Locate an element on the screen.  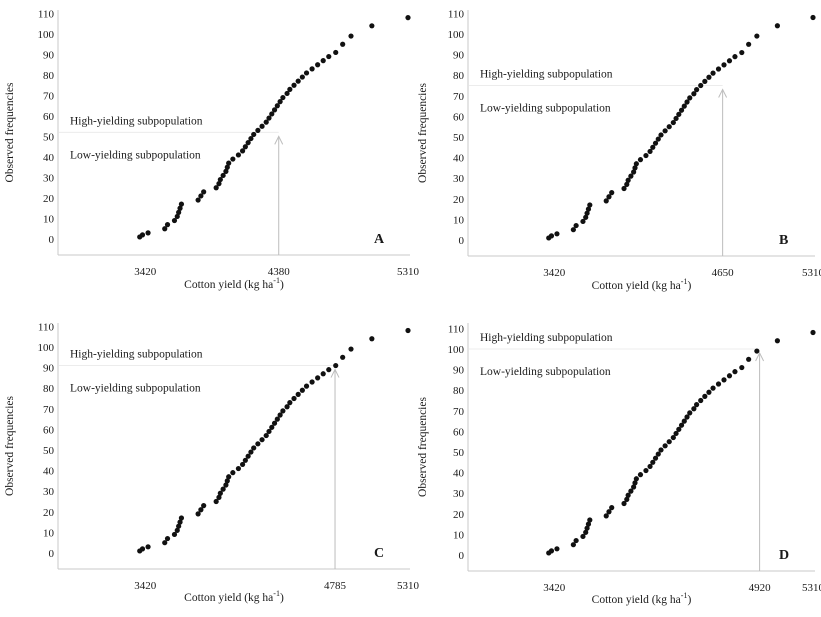
y-tick-label: 50 is located at coordinates (459, 138).